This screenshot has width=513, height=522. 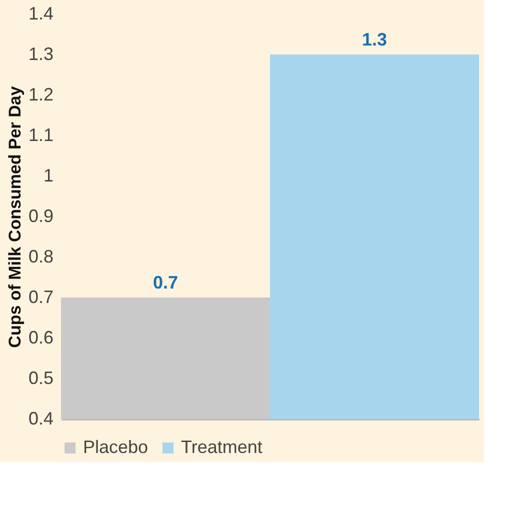 I want to click on legend-label: Treatment, so click(x=221, y=447).